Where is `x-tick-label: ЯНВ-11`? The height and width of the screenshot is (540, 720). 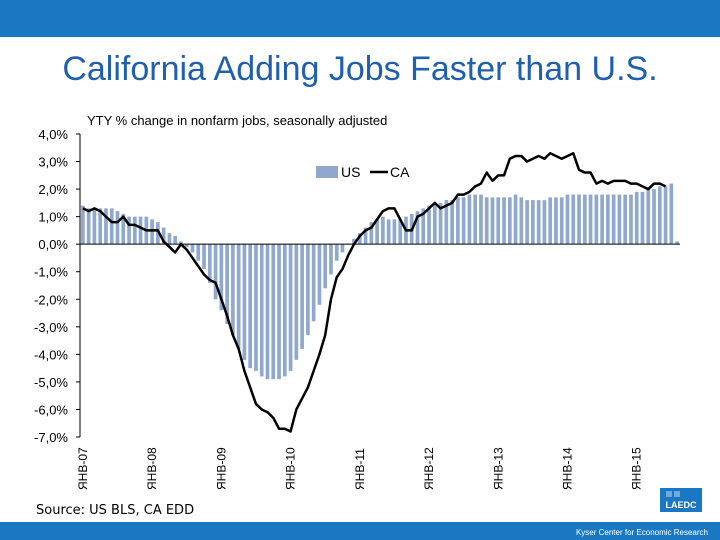
x-tick-label: ЯНВ-11 is located at coordinates (360, 469).